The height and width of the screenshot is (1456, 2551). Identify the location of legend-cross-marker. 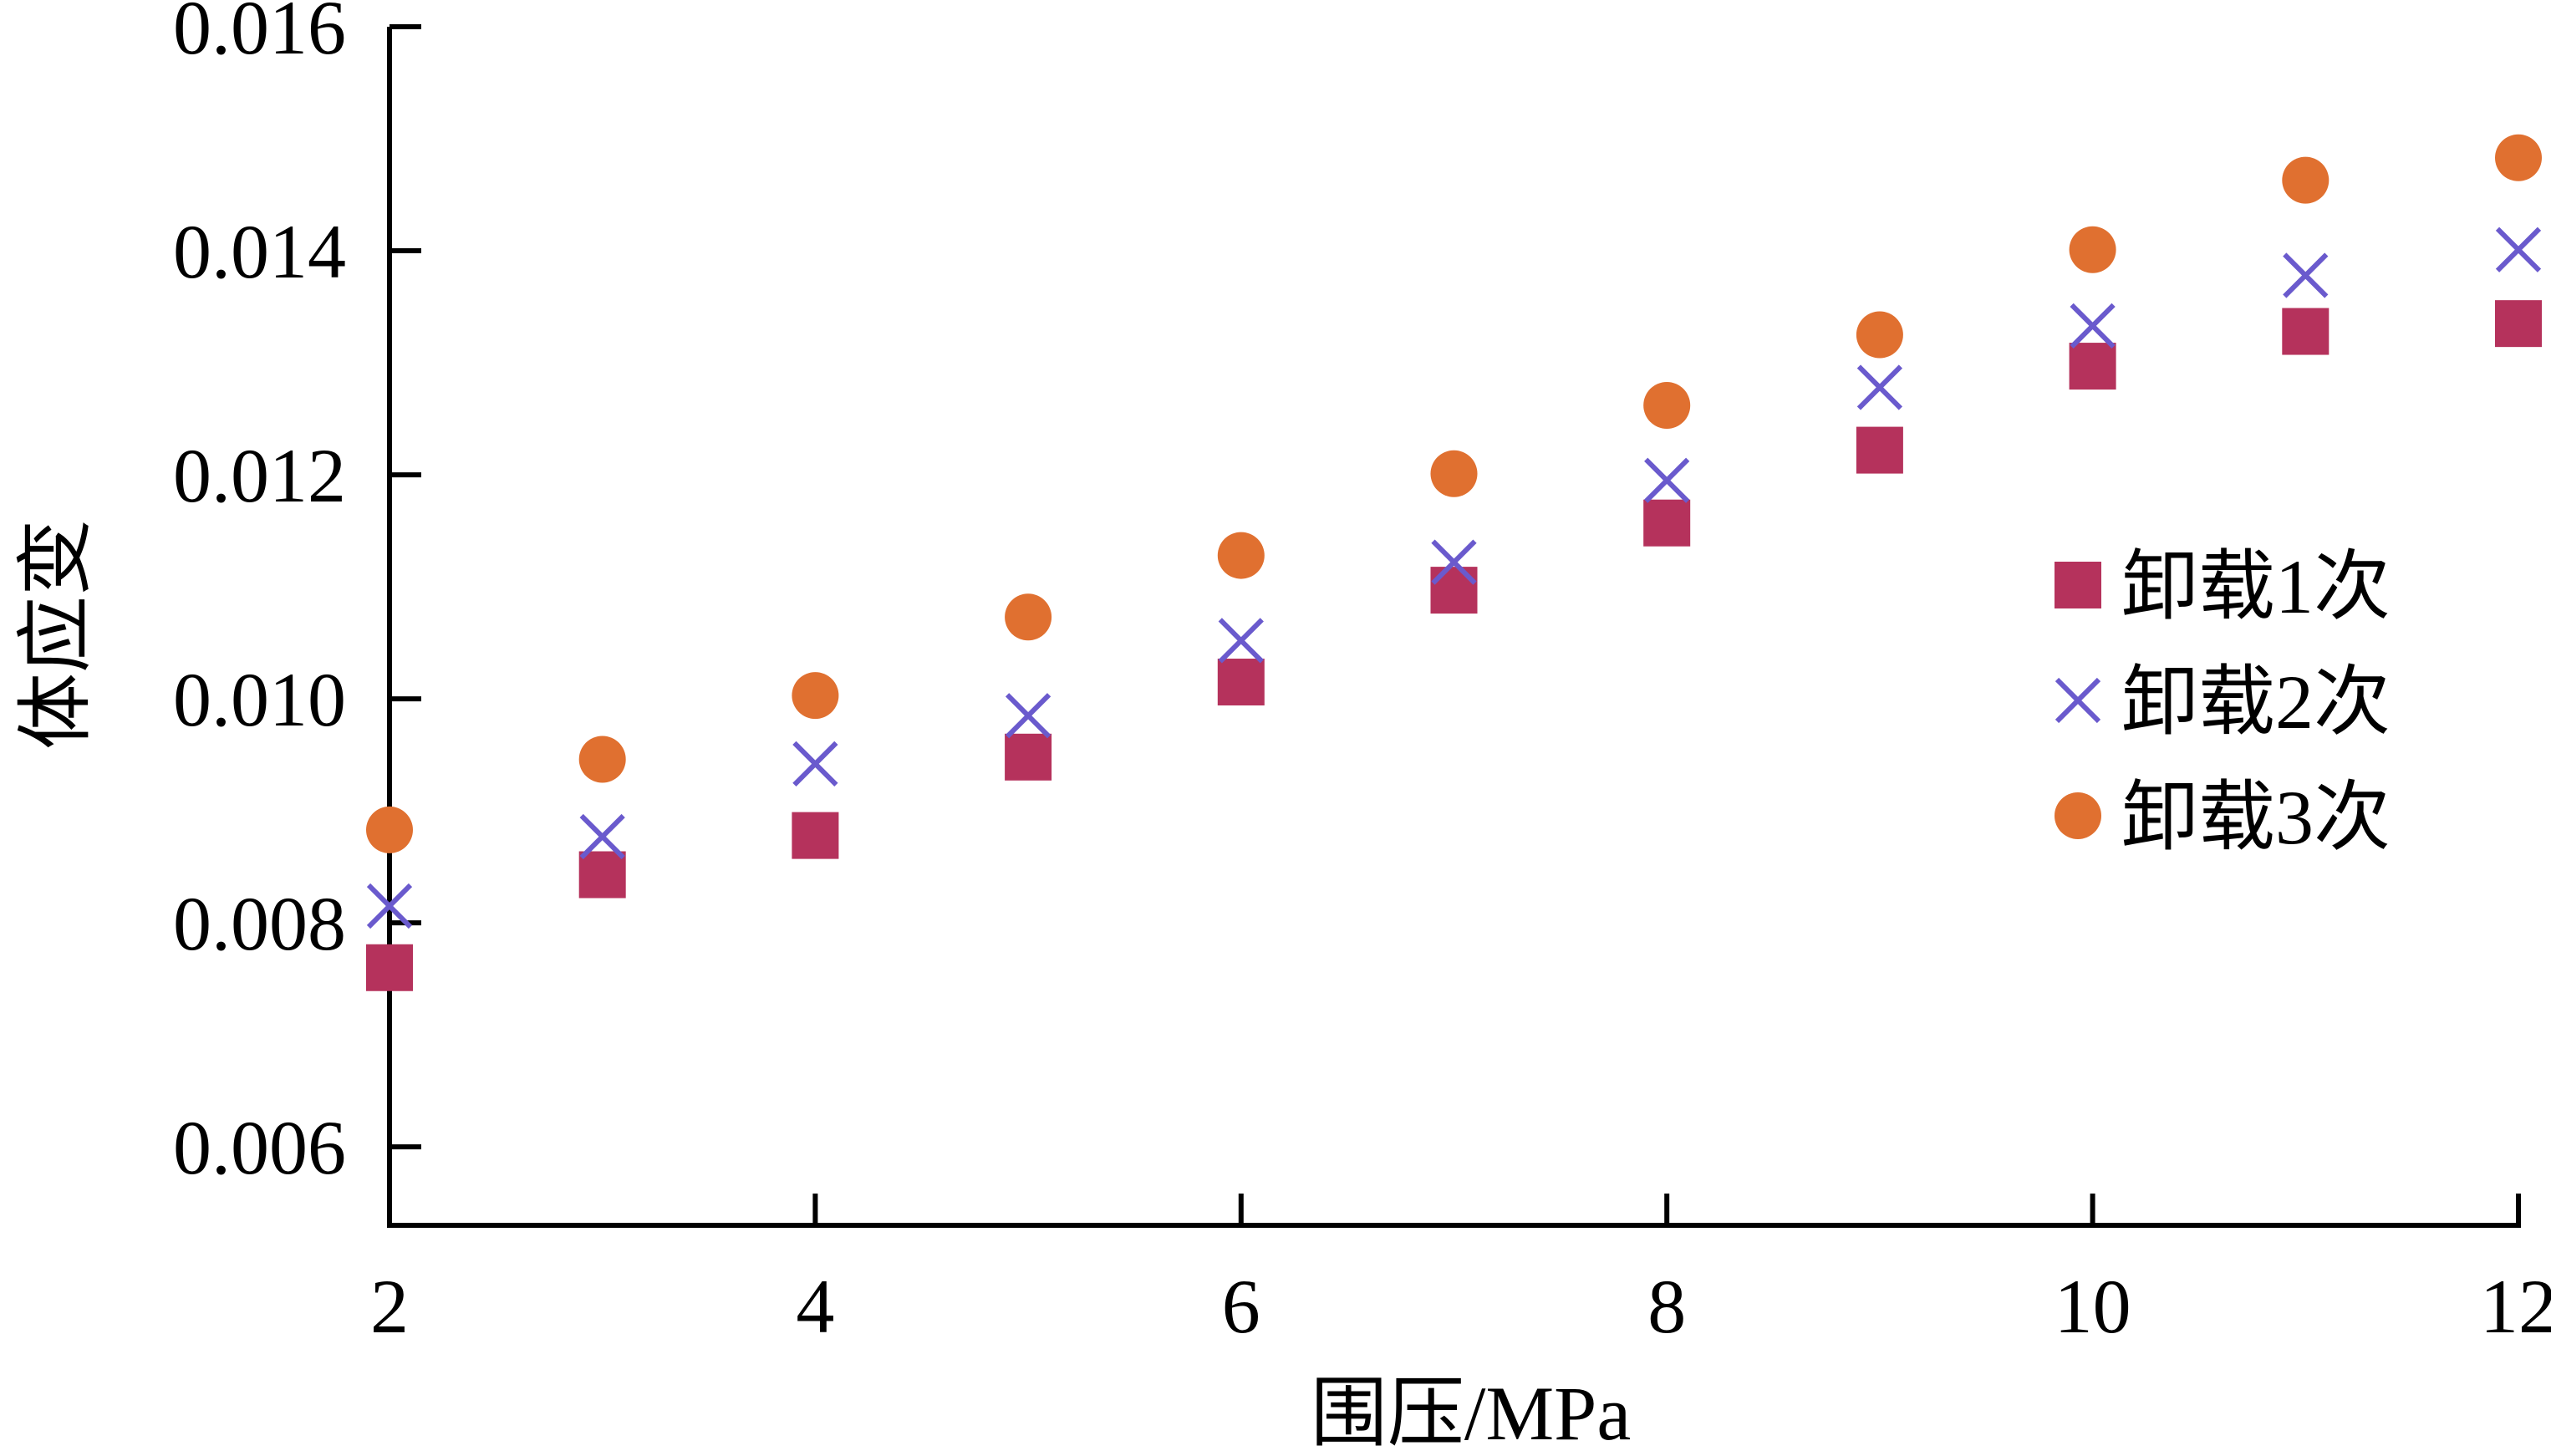
(2078, 700).